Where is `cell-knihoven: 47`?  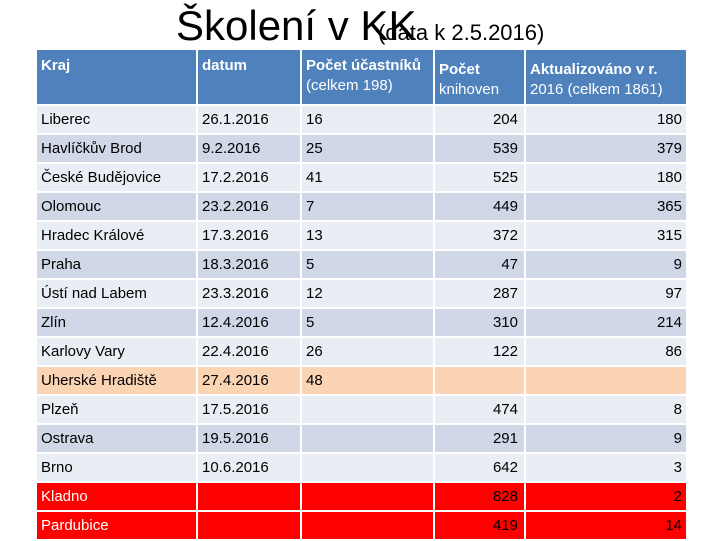
cell-knihoven: 47 is located at coordinates (480, 265).